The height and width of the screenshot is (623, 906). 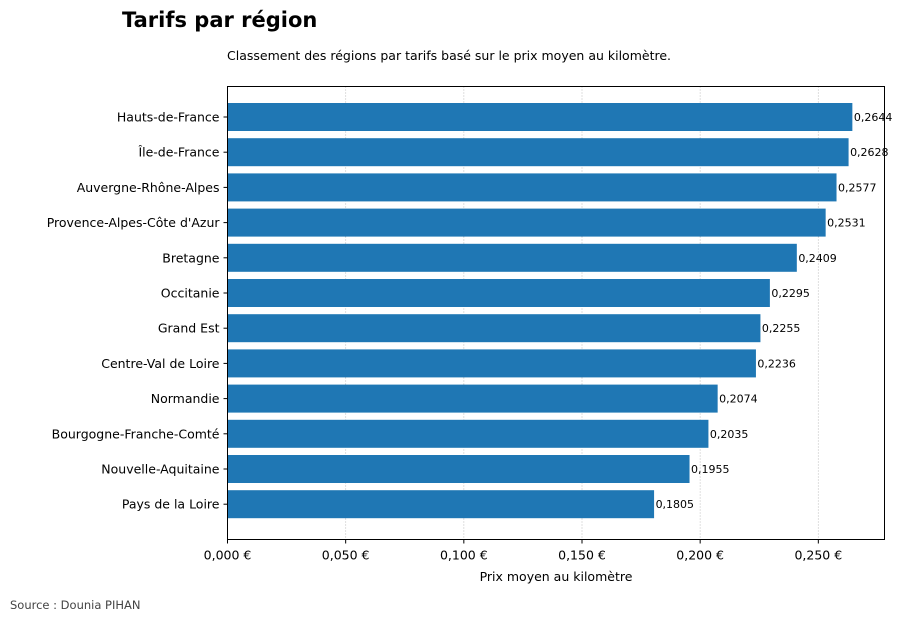 What do you see at coordinates (846, 223) in the screenshot?
I see `data-label: 0,2531` at bounding box center [846, 223].